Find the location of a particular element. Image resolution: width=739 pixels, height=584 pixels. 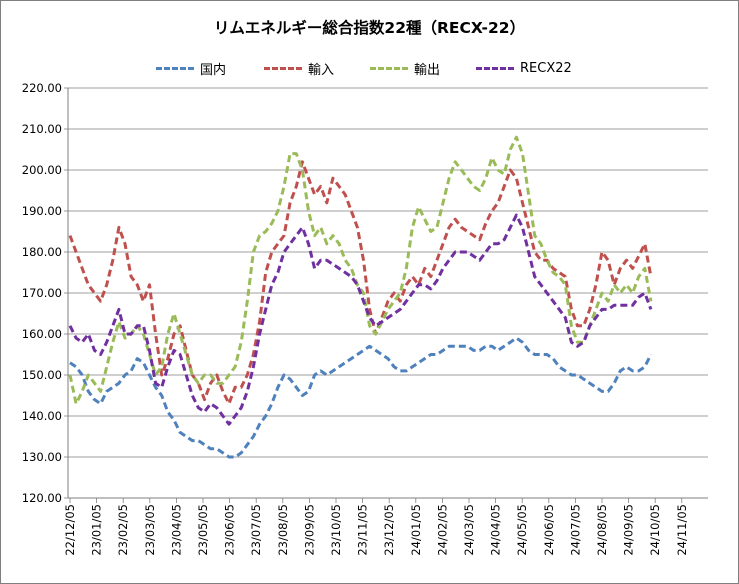

x-tick-label: 23/08/05 is located at coordinates (283, 530).